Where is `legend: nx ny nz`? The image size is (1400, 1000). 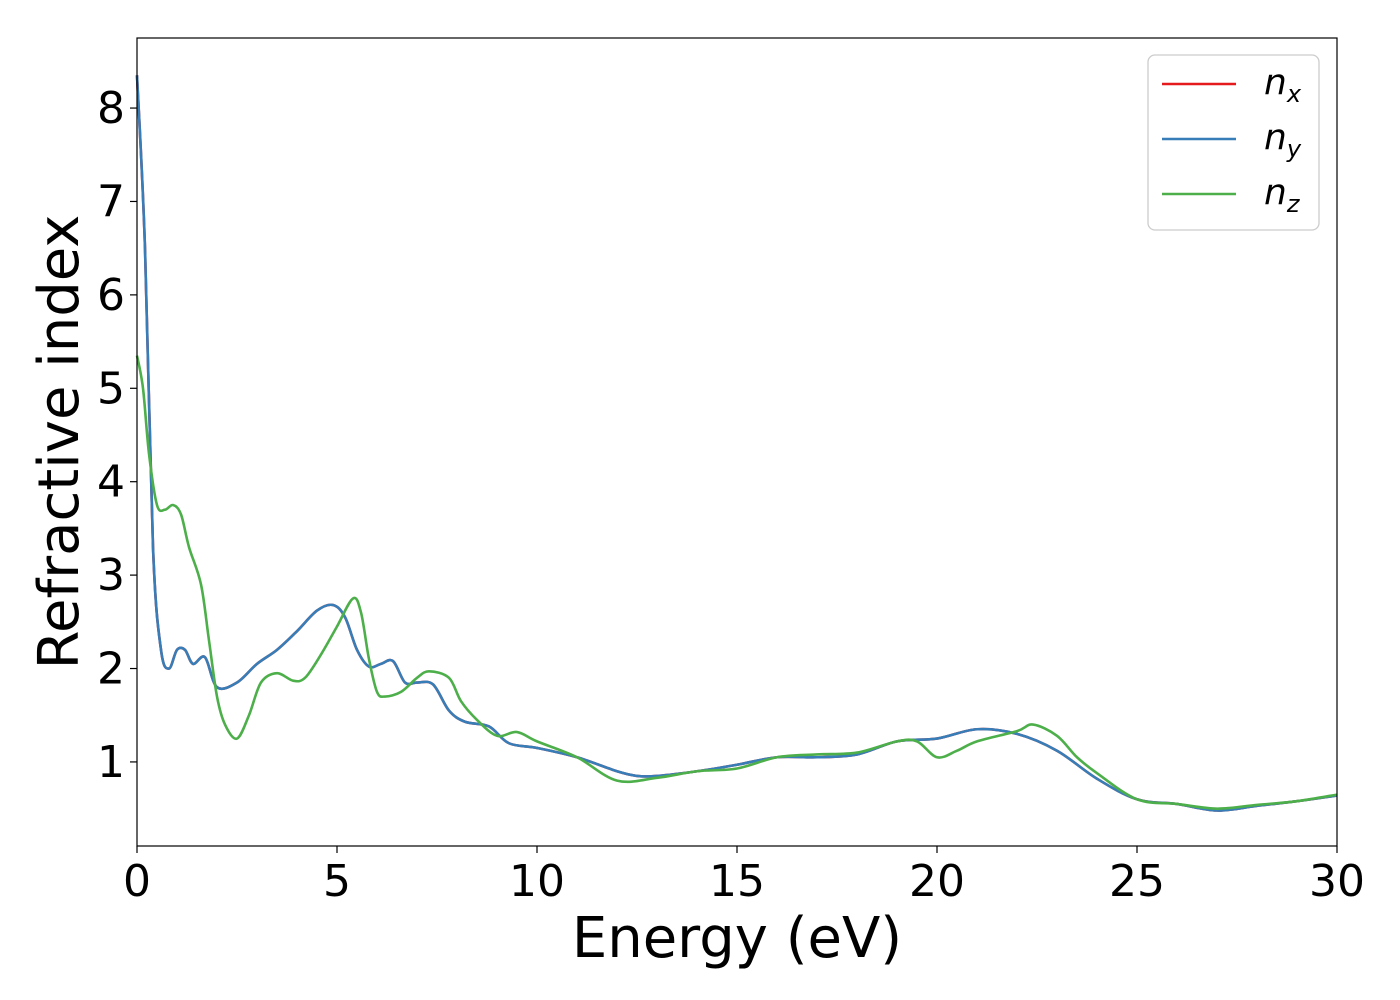 legend: nx ny nz is located at coordinates (1233, 142).